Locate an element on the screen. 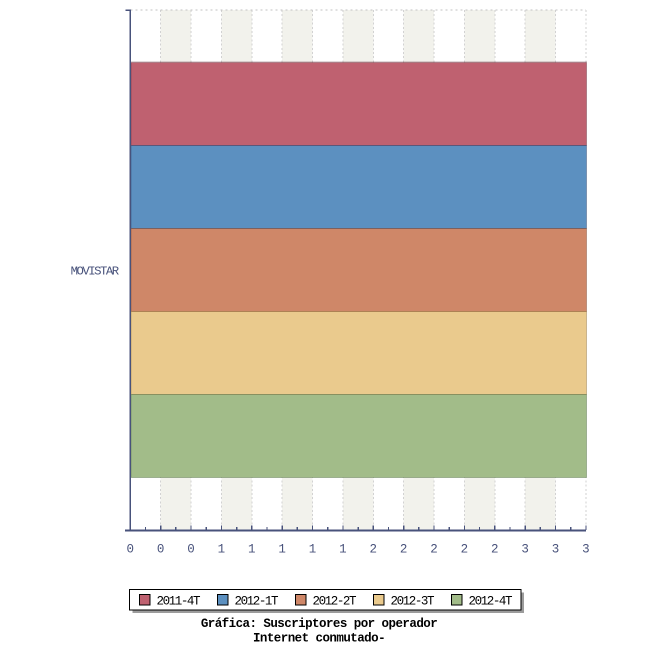 The width and height of the screenshot is (650, 655). svg-text: 2011-4T is located at coordinates (179, 601).